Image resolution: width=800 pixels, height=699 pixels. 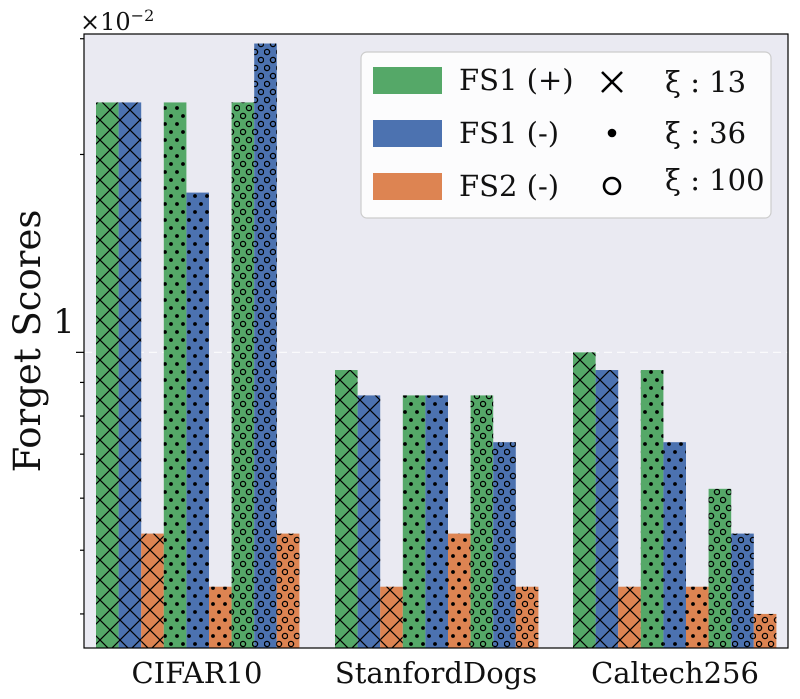 I want to click on x-tick-label-stanforddogs: StanfordDogs, so click(x=436, y=673).